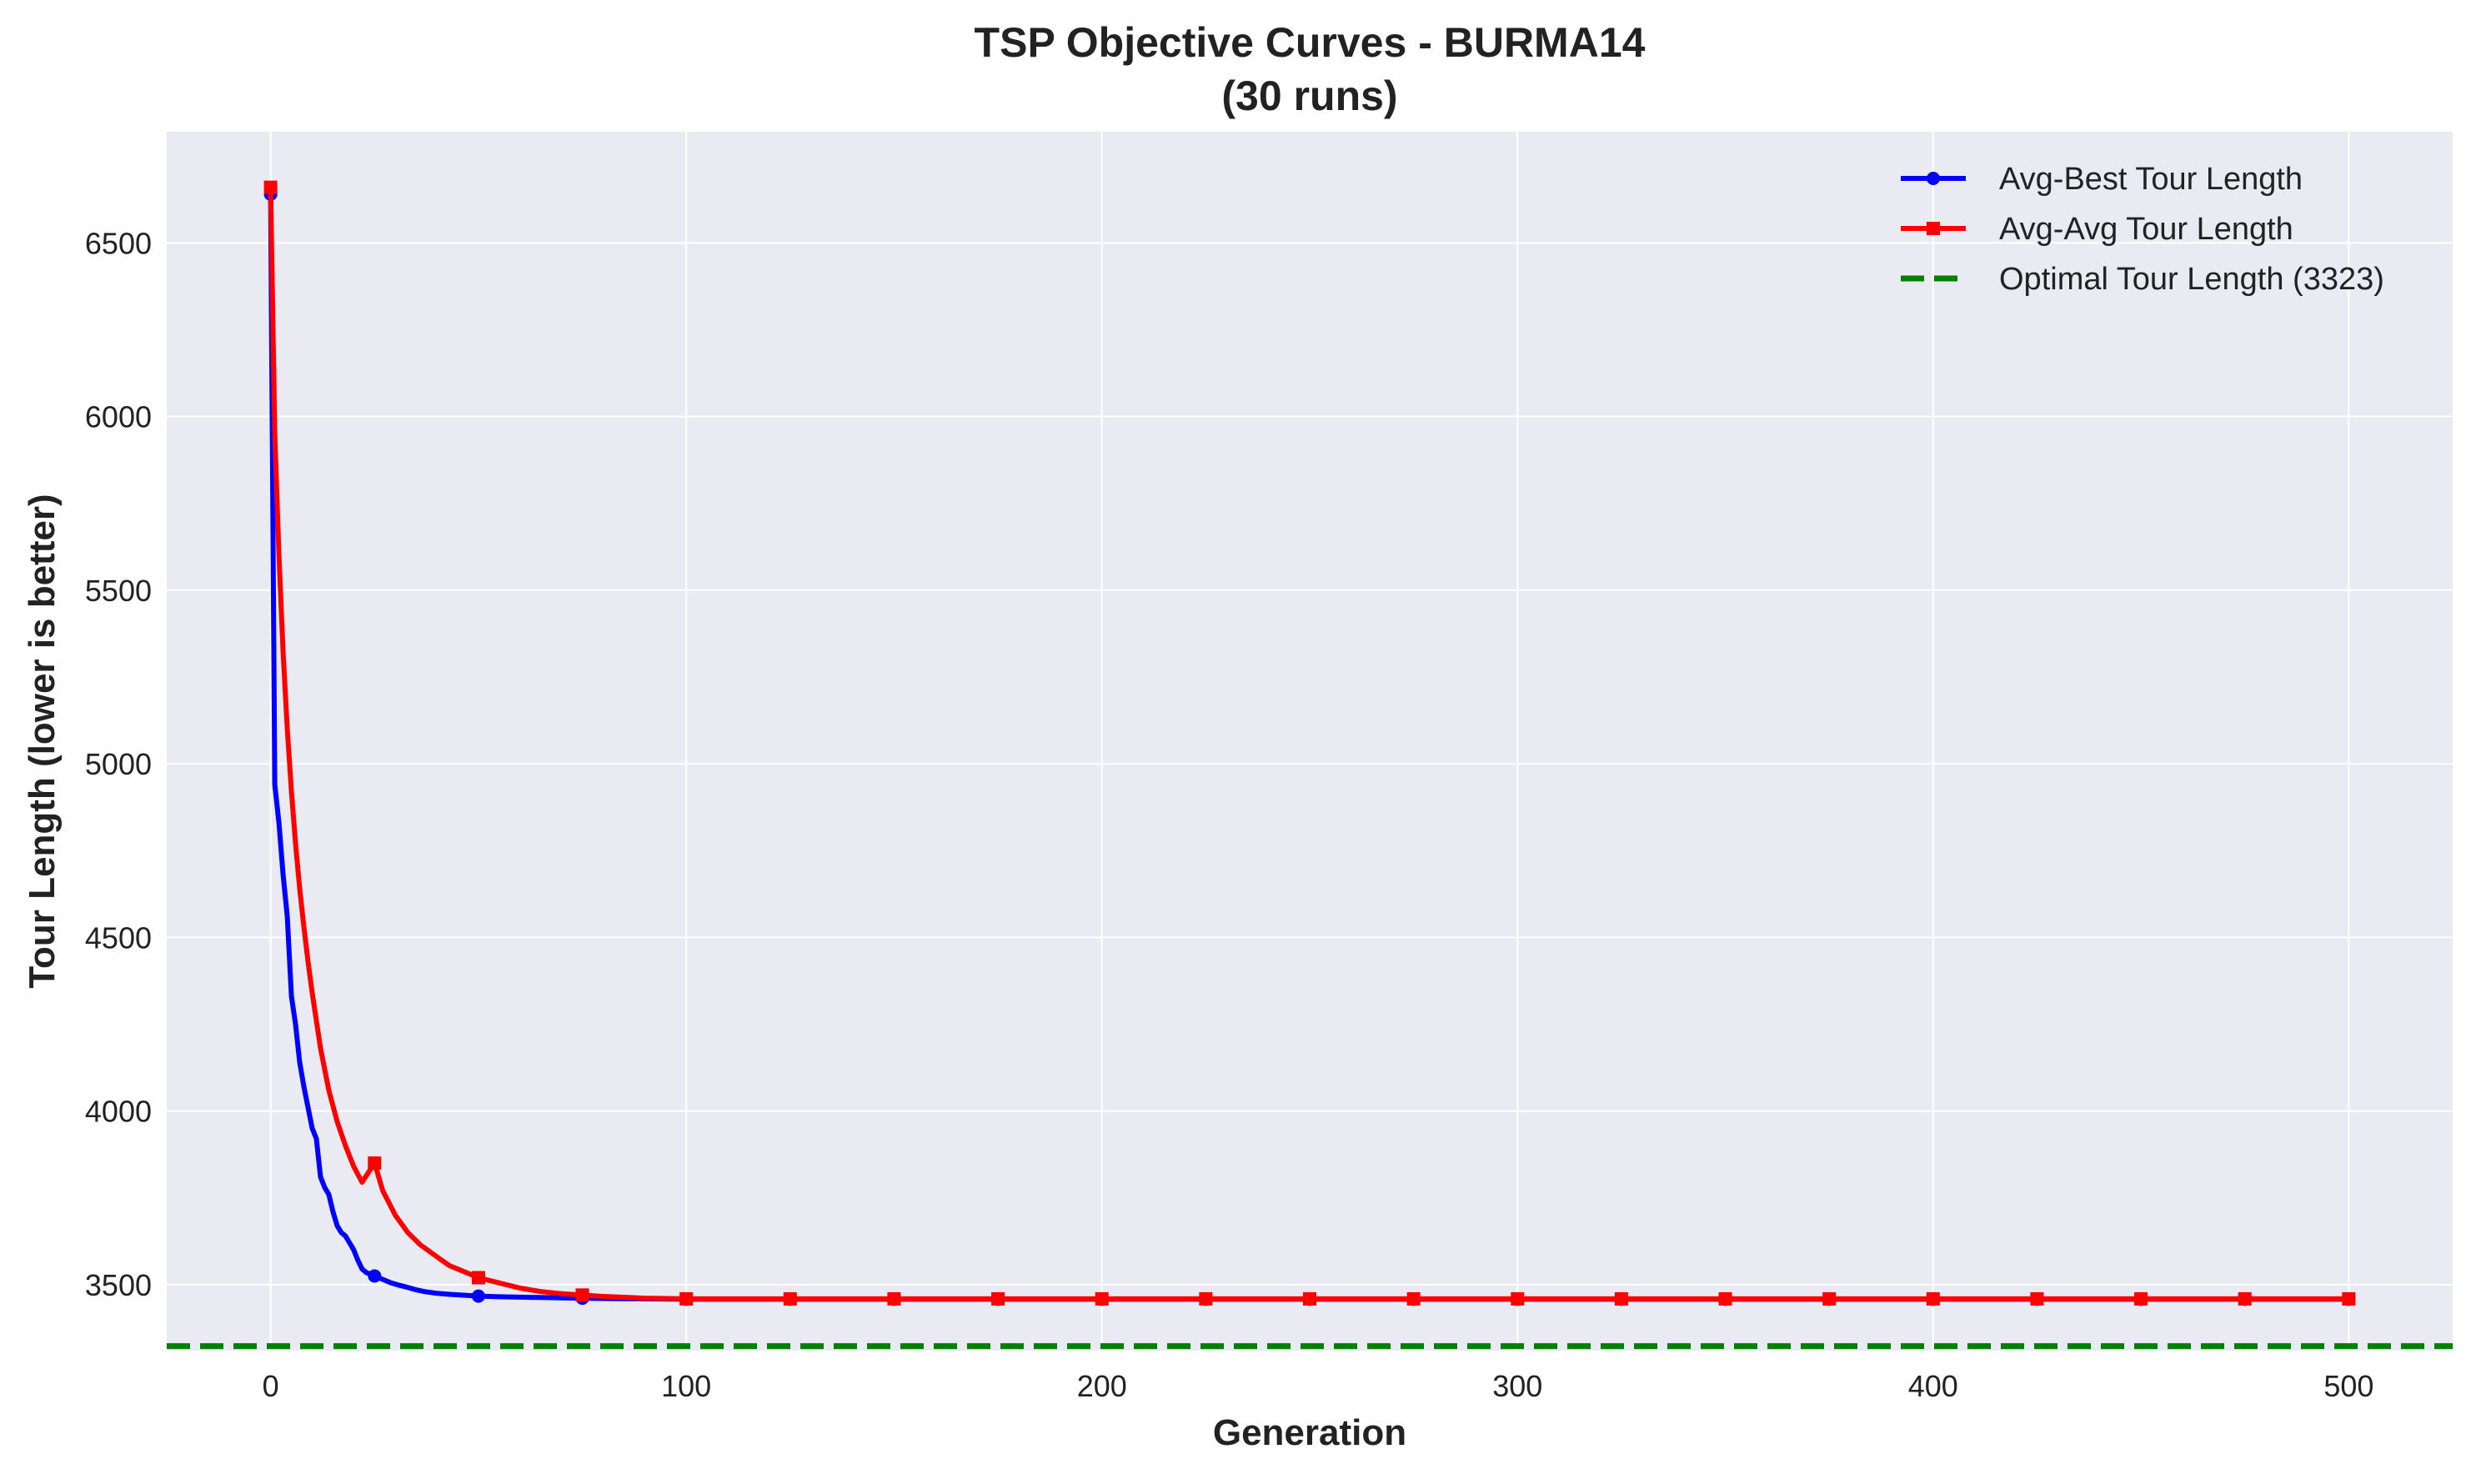 This screenshot has width=2476, height=1484. Describe the element at coordinates (118, 1285) in the screenshot. I see `y-tick-label: 3500` at that location.